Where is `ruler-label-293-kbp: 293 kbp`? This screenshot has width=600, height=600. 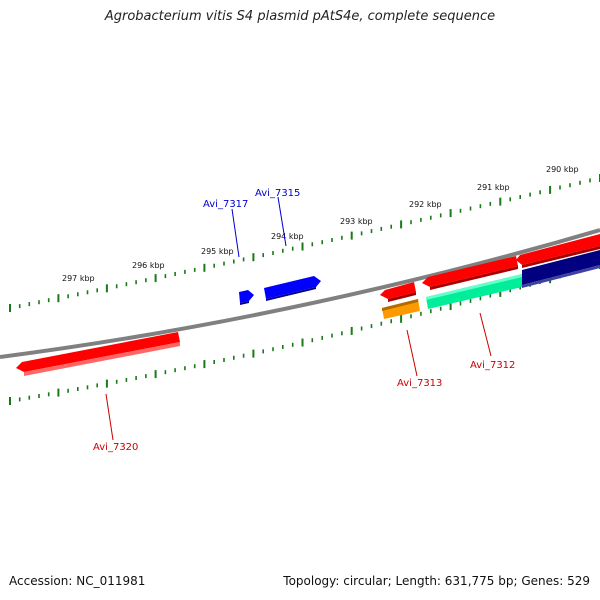
ruler-label-293-kbp: 293 kbp is located at coordinates (356, 221).